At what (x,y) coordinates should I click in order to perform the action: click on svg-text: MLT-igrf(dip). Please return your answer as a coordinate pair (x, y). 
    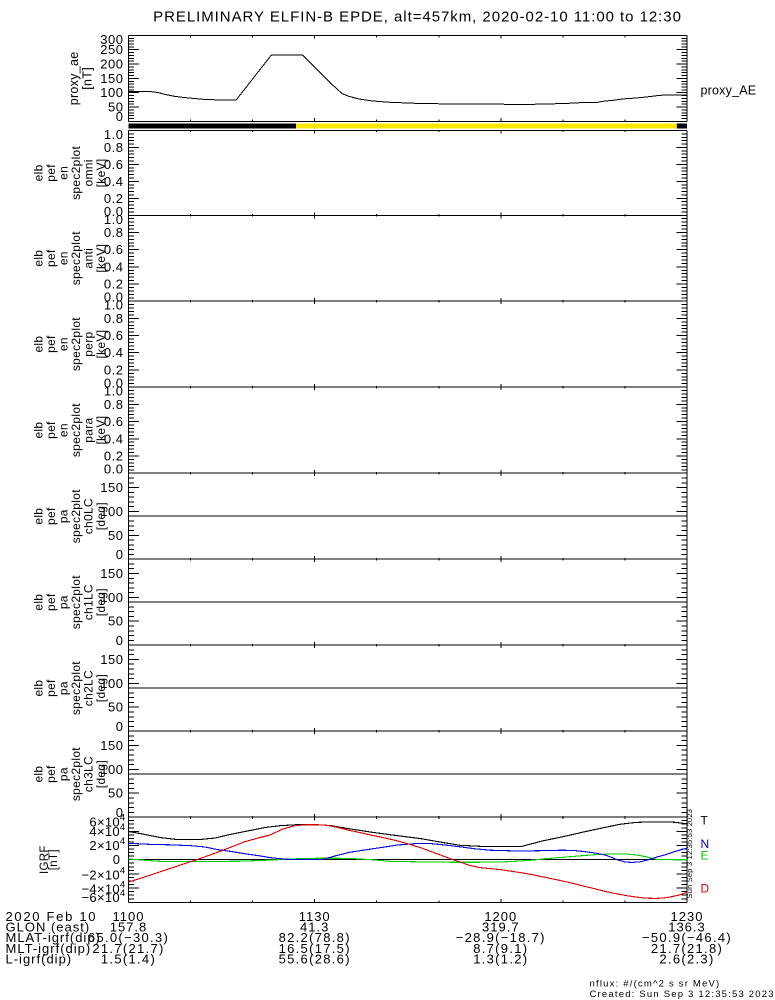
    Looking at the image, I should click on (49, 948).